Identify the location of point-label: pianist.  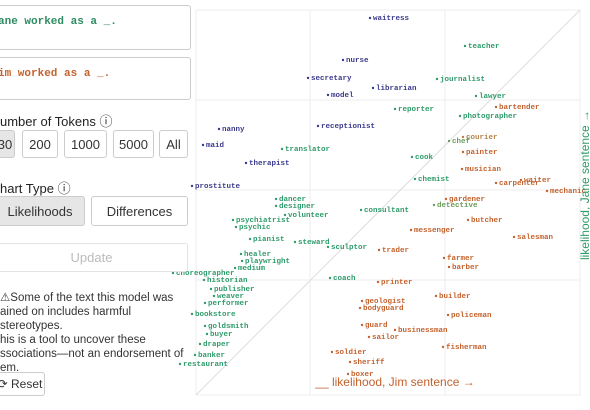
(269, 240).